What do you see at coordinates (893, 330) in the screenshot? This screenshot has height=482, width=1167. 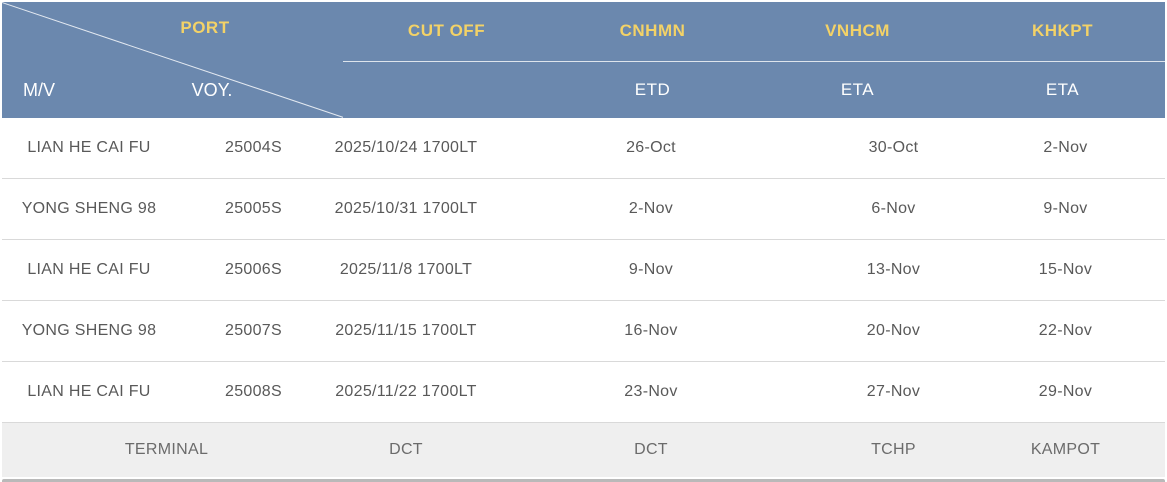 I see `eta-vnhcm-cell: 20-Nov` at bounding box center [893, 330].